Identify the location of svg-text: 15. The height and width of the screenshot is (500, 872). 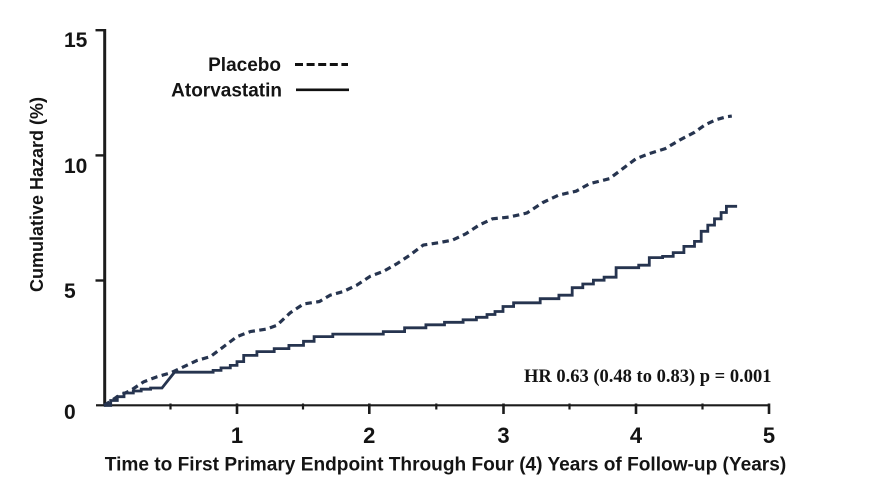
(76, 40).